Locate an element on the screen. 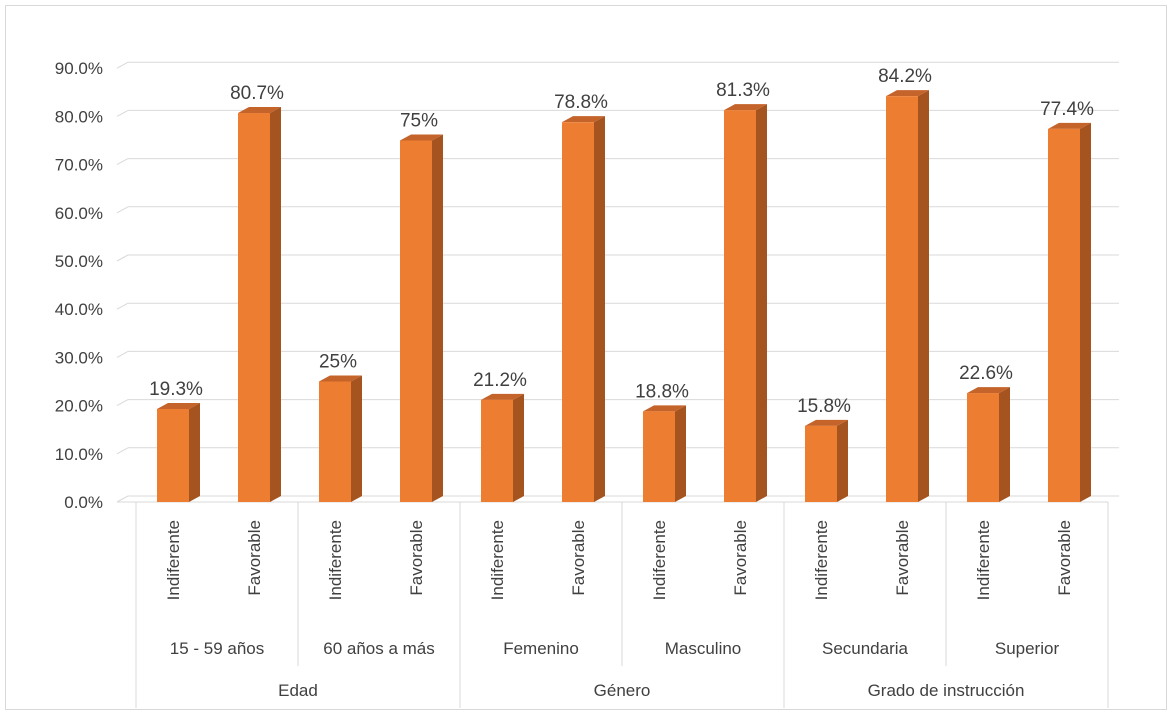  x-subgroup-label: Superior is located at coordinates (1027, 648).